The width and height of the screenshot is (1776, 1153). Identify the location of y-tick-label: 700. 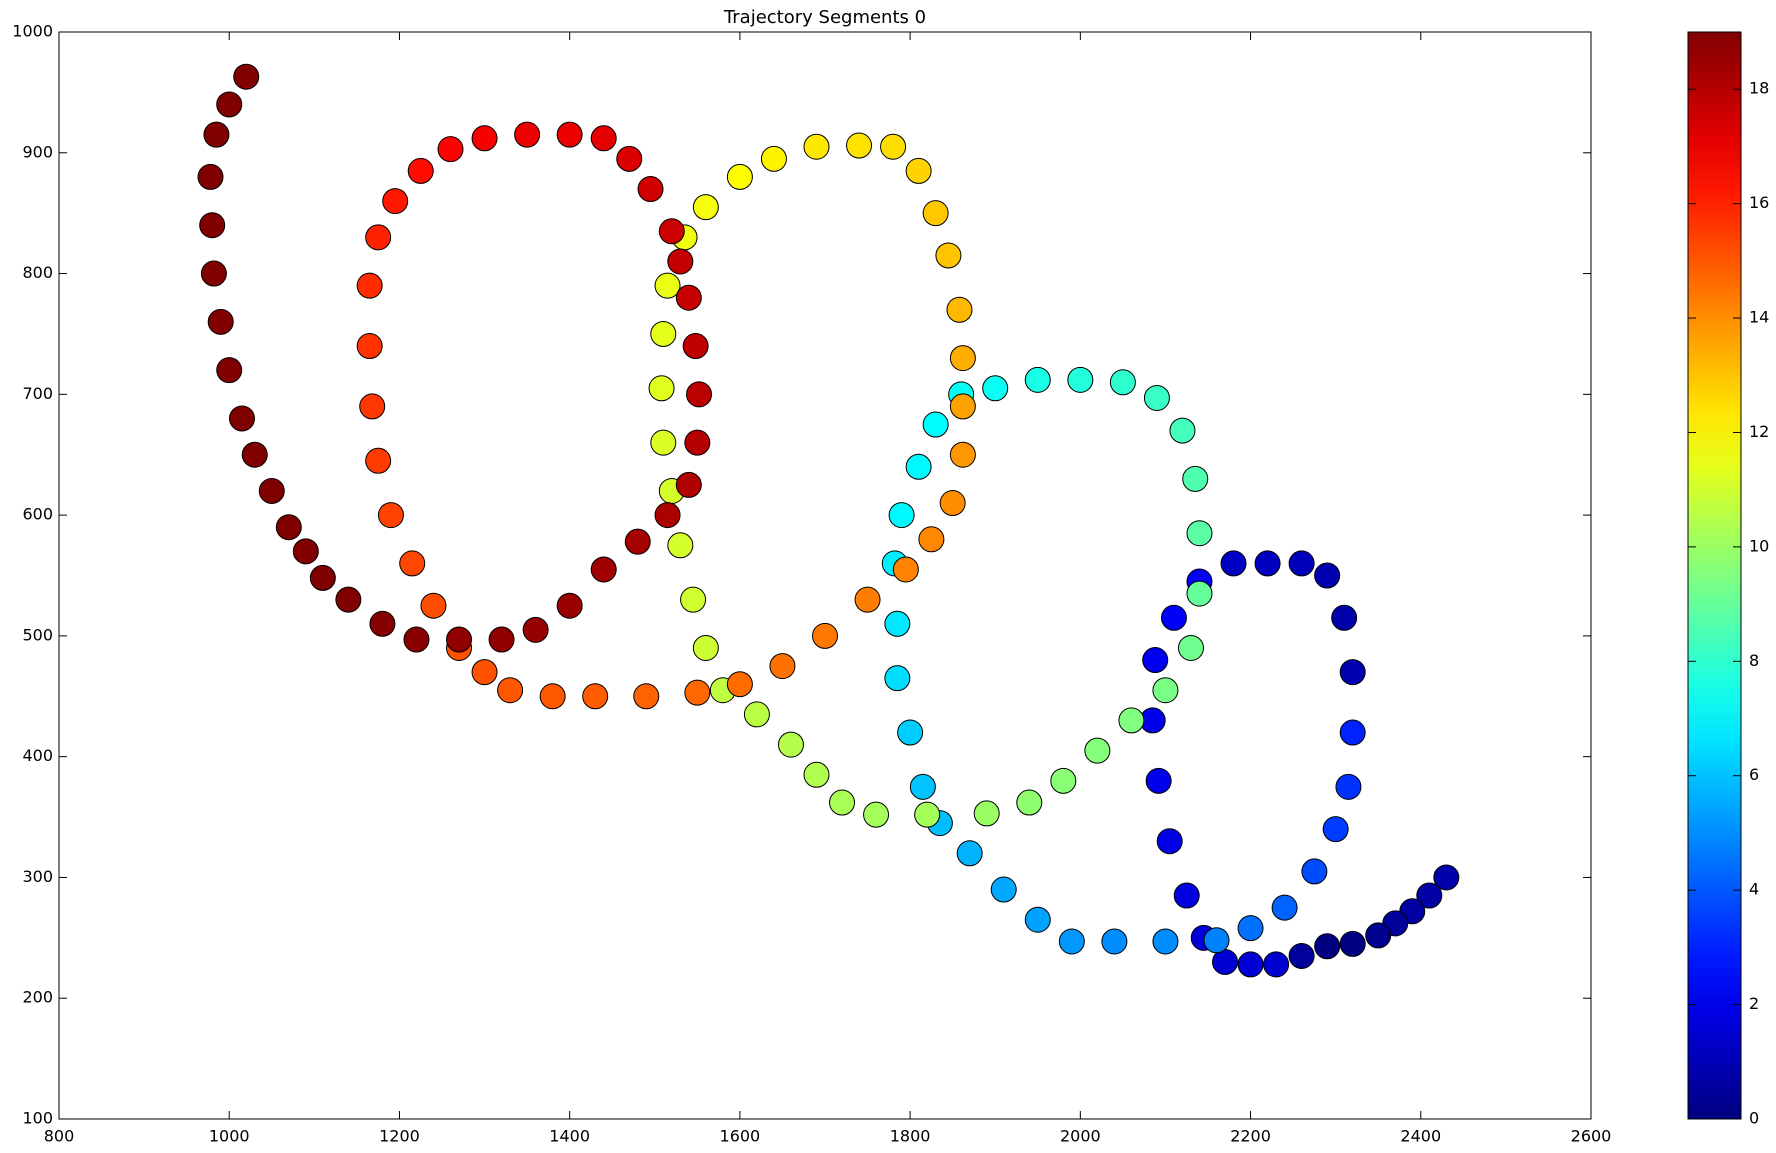
(37, 393).